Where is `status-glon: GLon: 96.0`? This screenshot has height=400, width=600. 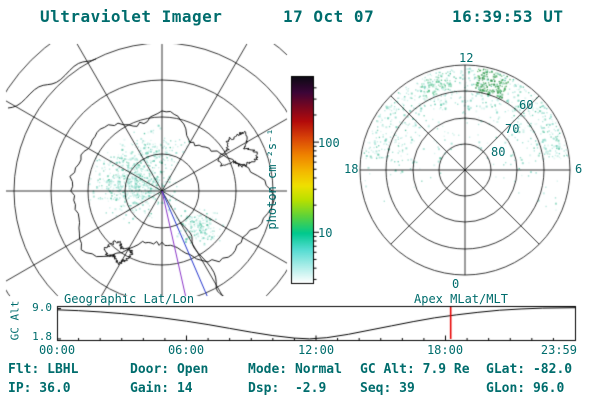
status-glon: GLon: 96.0 is located at coordinates (525, 388).